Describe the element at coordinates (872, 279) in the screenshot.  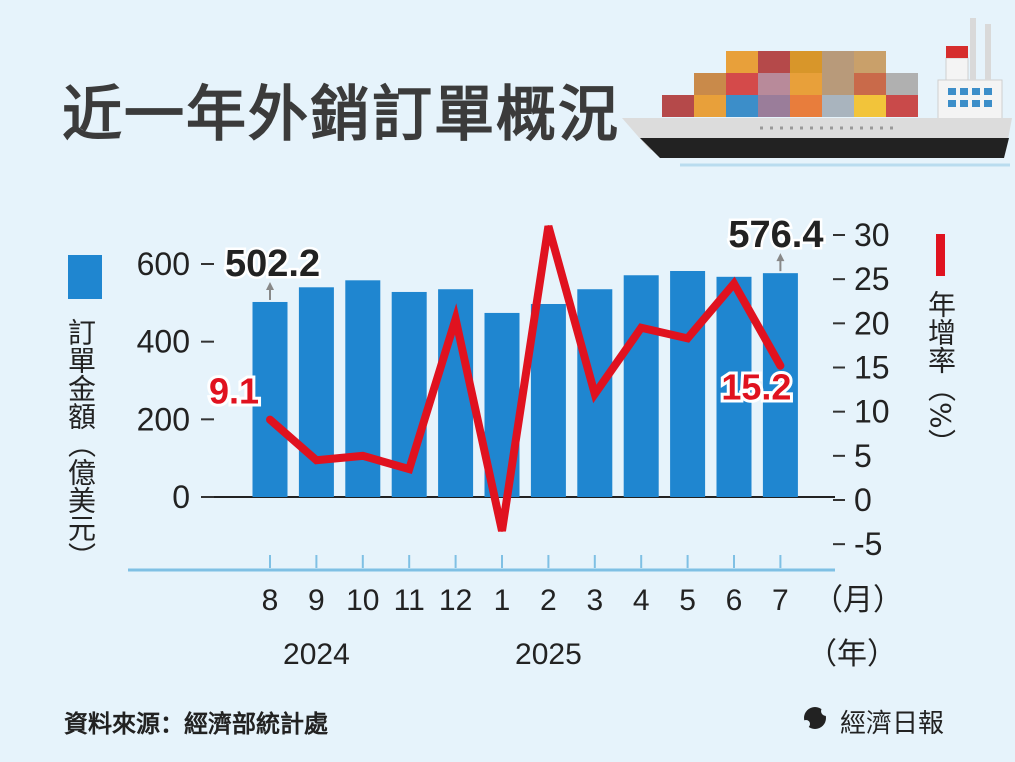
I see `right-tick-label: 25` at that location.